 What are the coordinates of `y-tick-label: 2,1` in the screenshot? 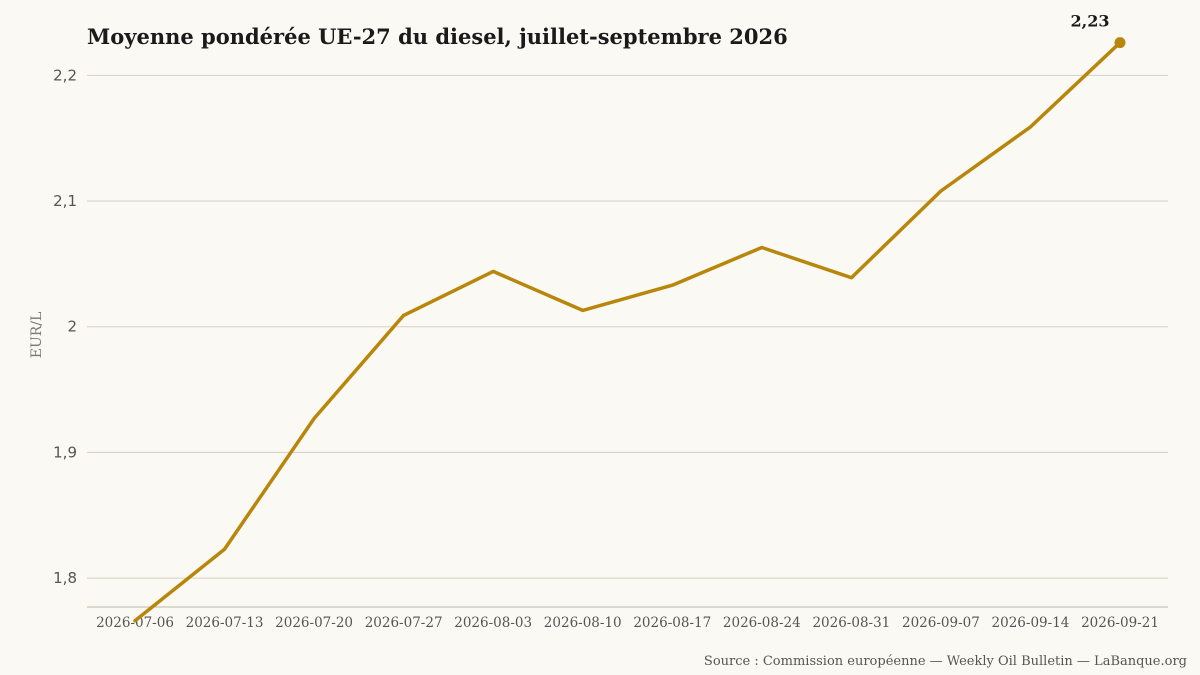 It's located at (65, 201).